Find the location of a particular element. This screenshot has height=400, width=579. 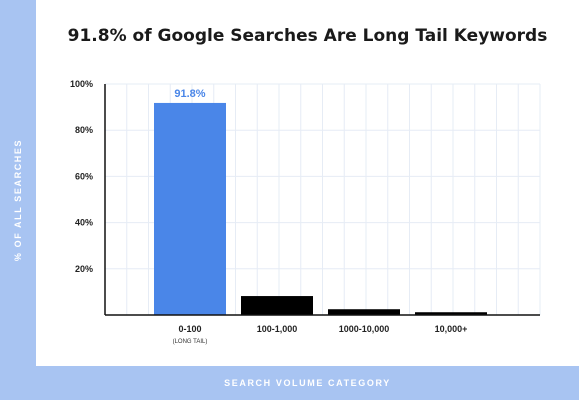

x-axis-title: SEARCH VOLUME CATEGORY is located at coordinates (307, 383).